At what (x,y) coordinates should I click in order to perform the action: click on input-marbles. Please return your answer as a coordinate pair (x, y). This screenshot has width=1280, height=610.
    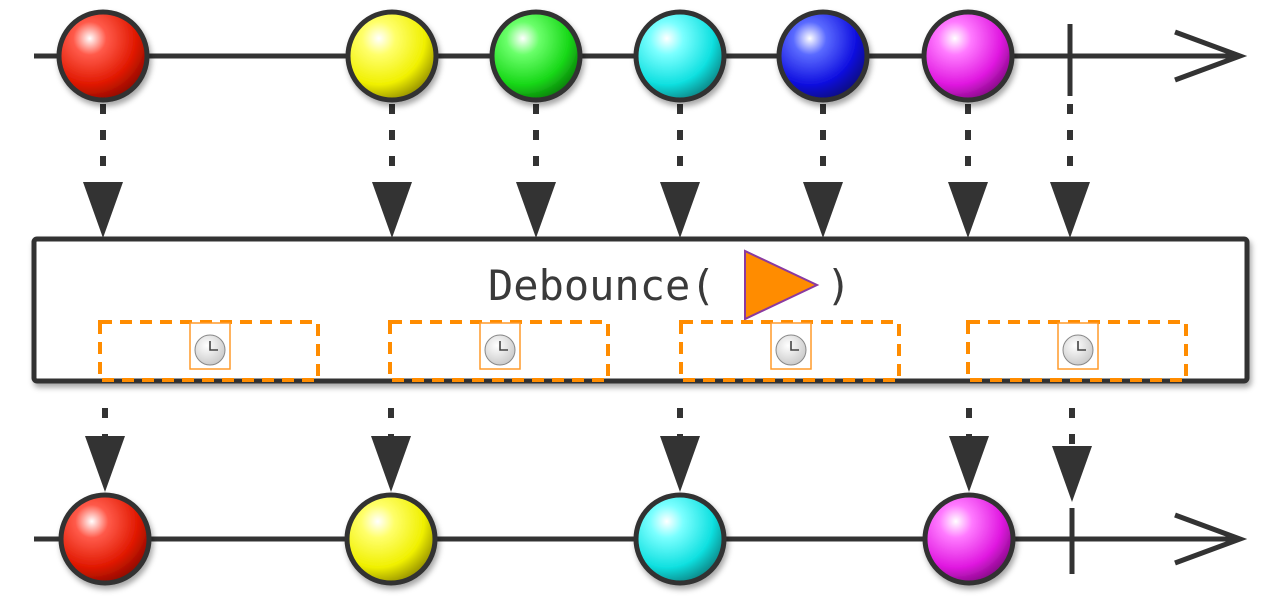
    Looking at the image, I should click on (535, 56).